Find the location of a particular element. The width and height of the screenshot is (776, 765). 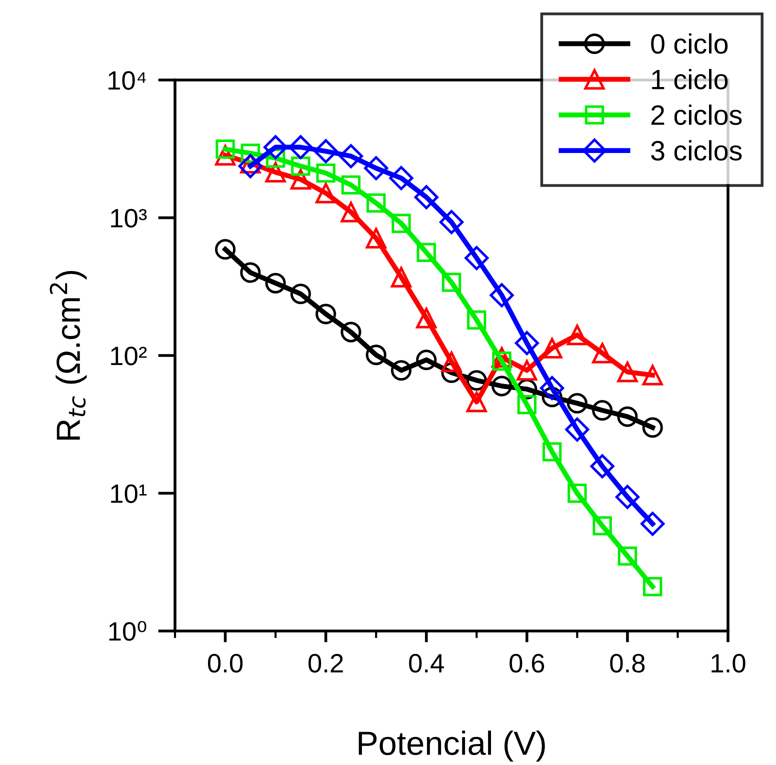

legend-label: 1 ciclo is located at coordinates (690, 79).